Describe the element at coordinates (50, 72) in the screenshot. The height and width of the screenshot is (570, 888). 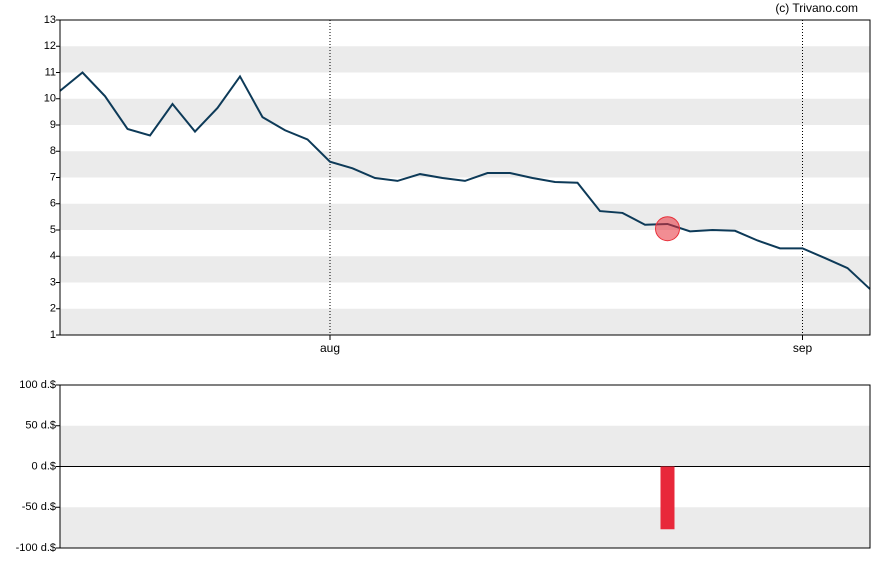
I see `y-tick-label: 11` at that location.